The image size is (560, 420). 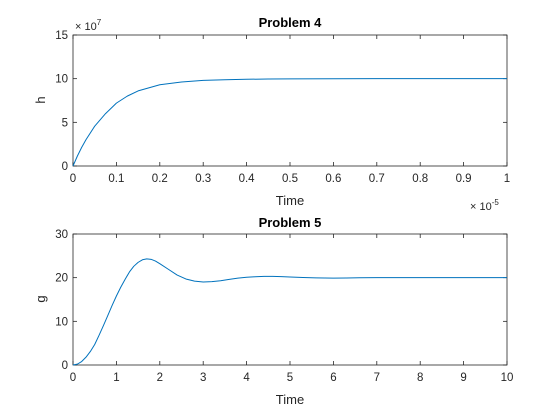 What do you see at coordinates (203, 179) in the screenshot?
I see `x-tick-label: 0.3` at bounding box center [203, 179].